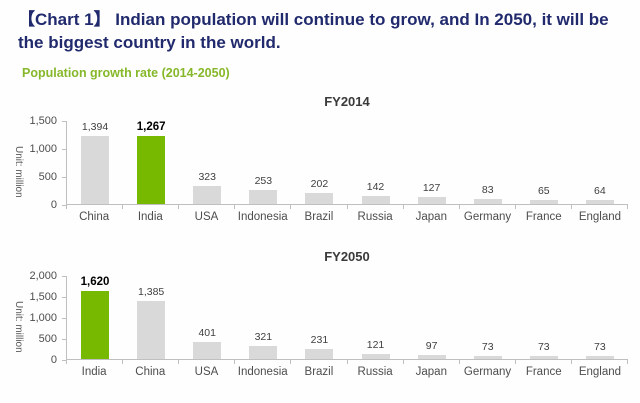 The image size is (640, 403). What do you see at coordinates (600, 191) in the screenshot?
I see `bar-value-label: 64` at bounding box center [600, 191].